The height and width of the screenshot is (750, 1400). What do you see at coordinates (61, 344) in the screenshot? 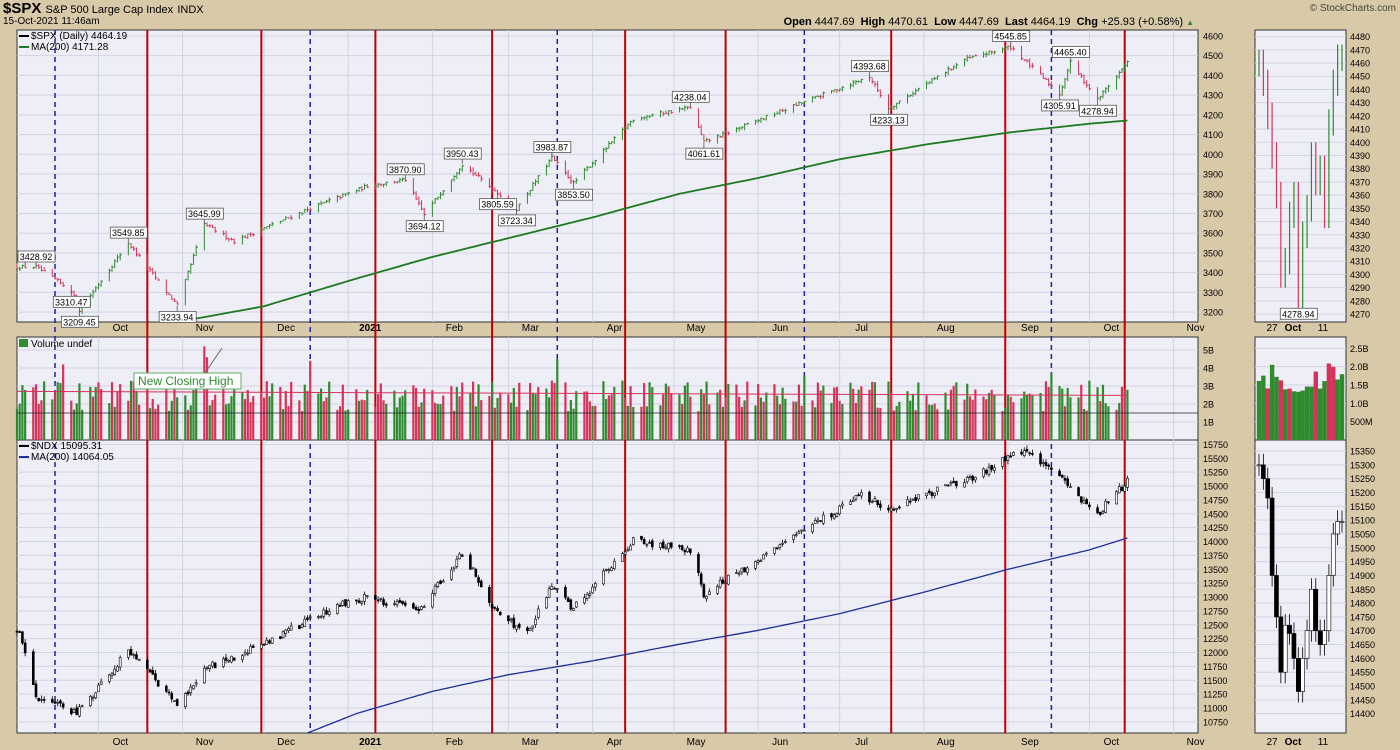
I see `volume-legend: Volume undef` at bounding box center [61, 344].